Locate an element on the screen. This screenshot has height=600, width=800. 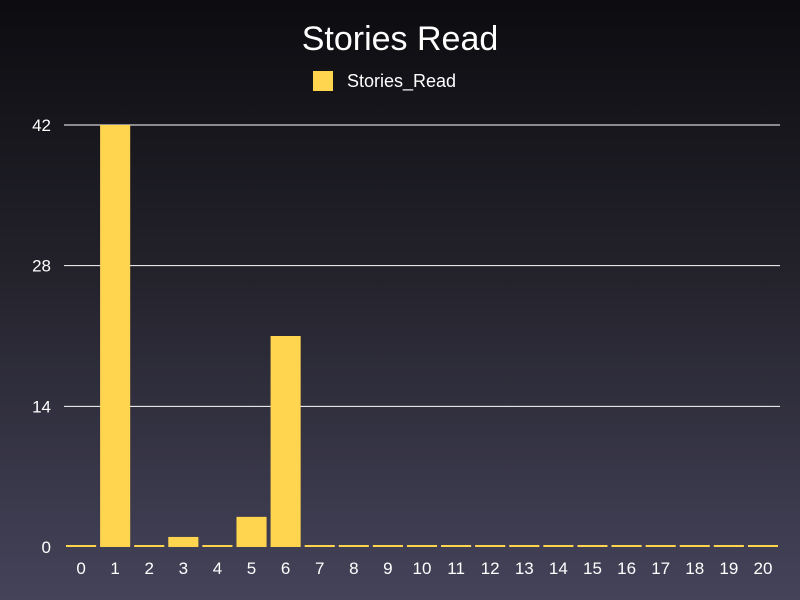
x-tick-label: 15 is located at coordinates (592, 568).